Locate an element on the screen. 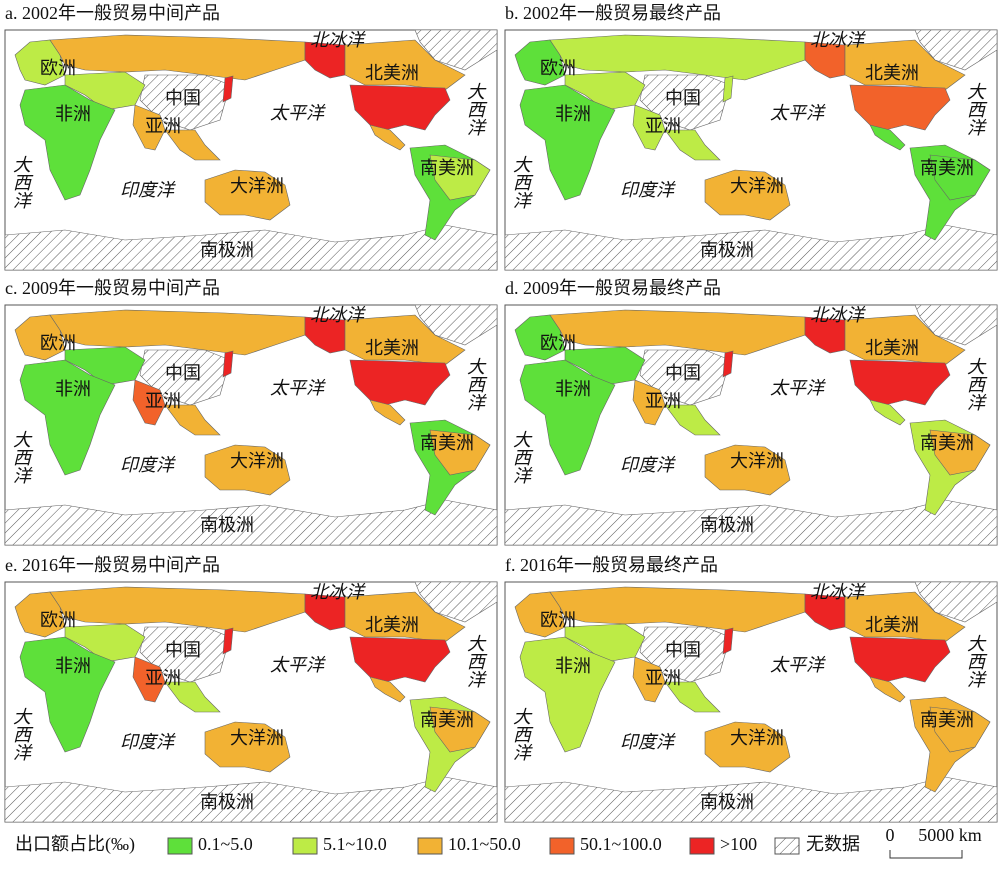 This screenshot has width=1000, height=875. map-label: 中国 is located at coordinates (683, 650).